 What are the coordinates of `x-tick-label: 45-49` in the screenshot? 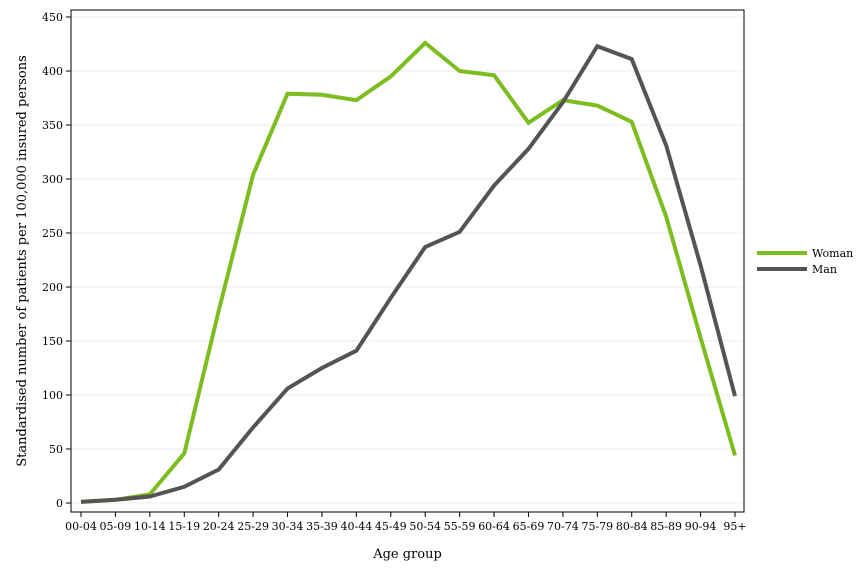 It's located at (391, 526).